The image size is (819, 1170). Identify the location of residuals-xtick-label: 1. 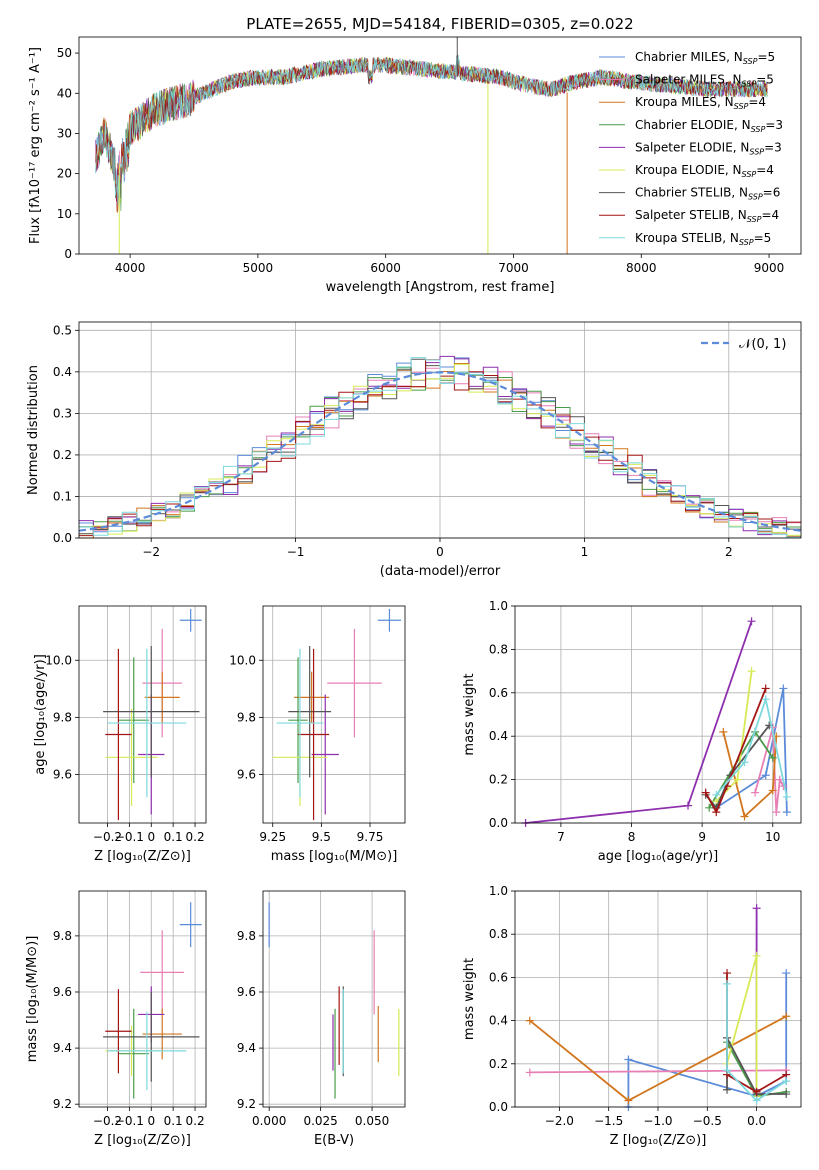
(585, 552).